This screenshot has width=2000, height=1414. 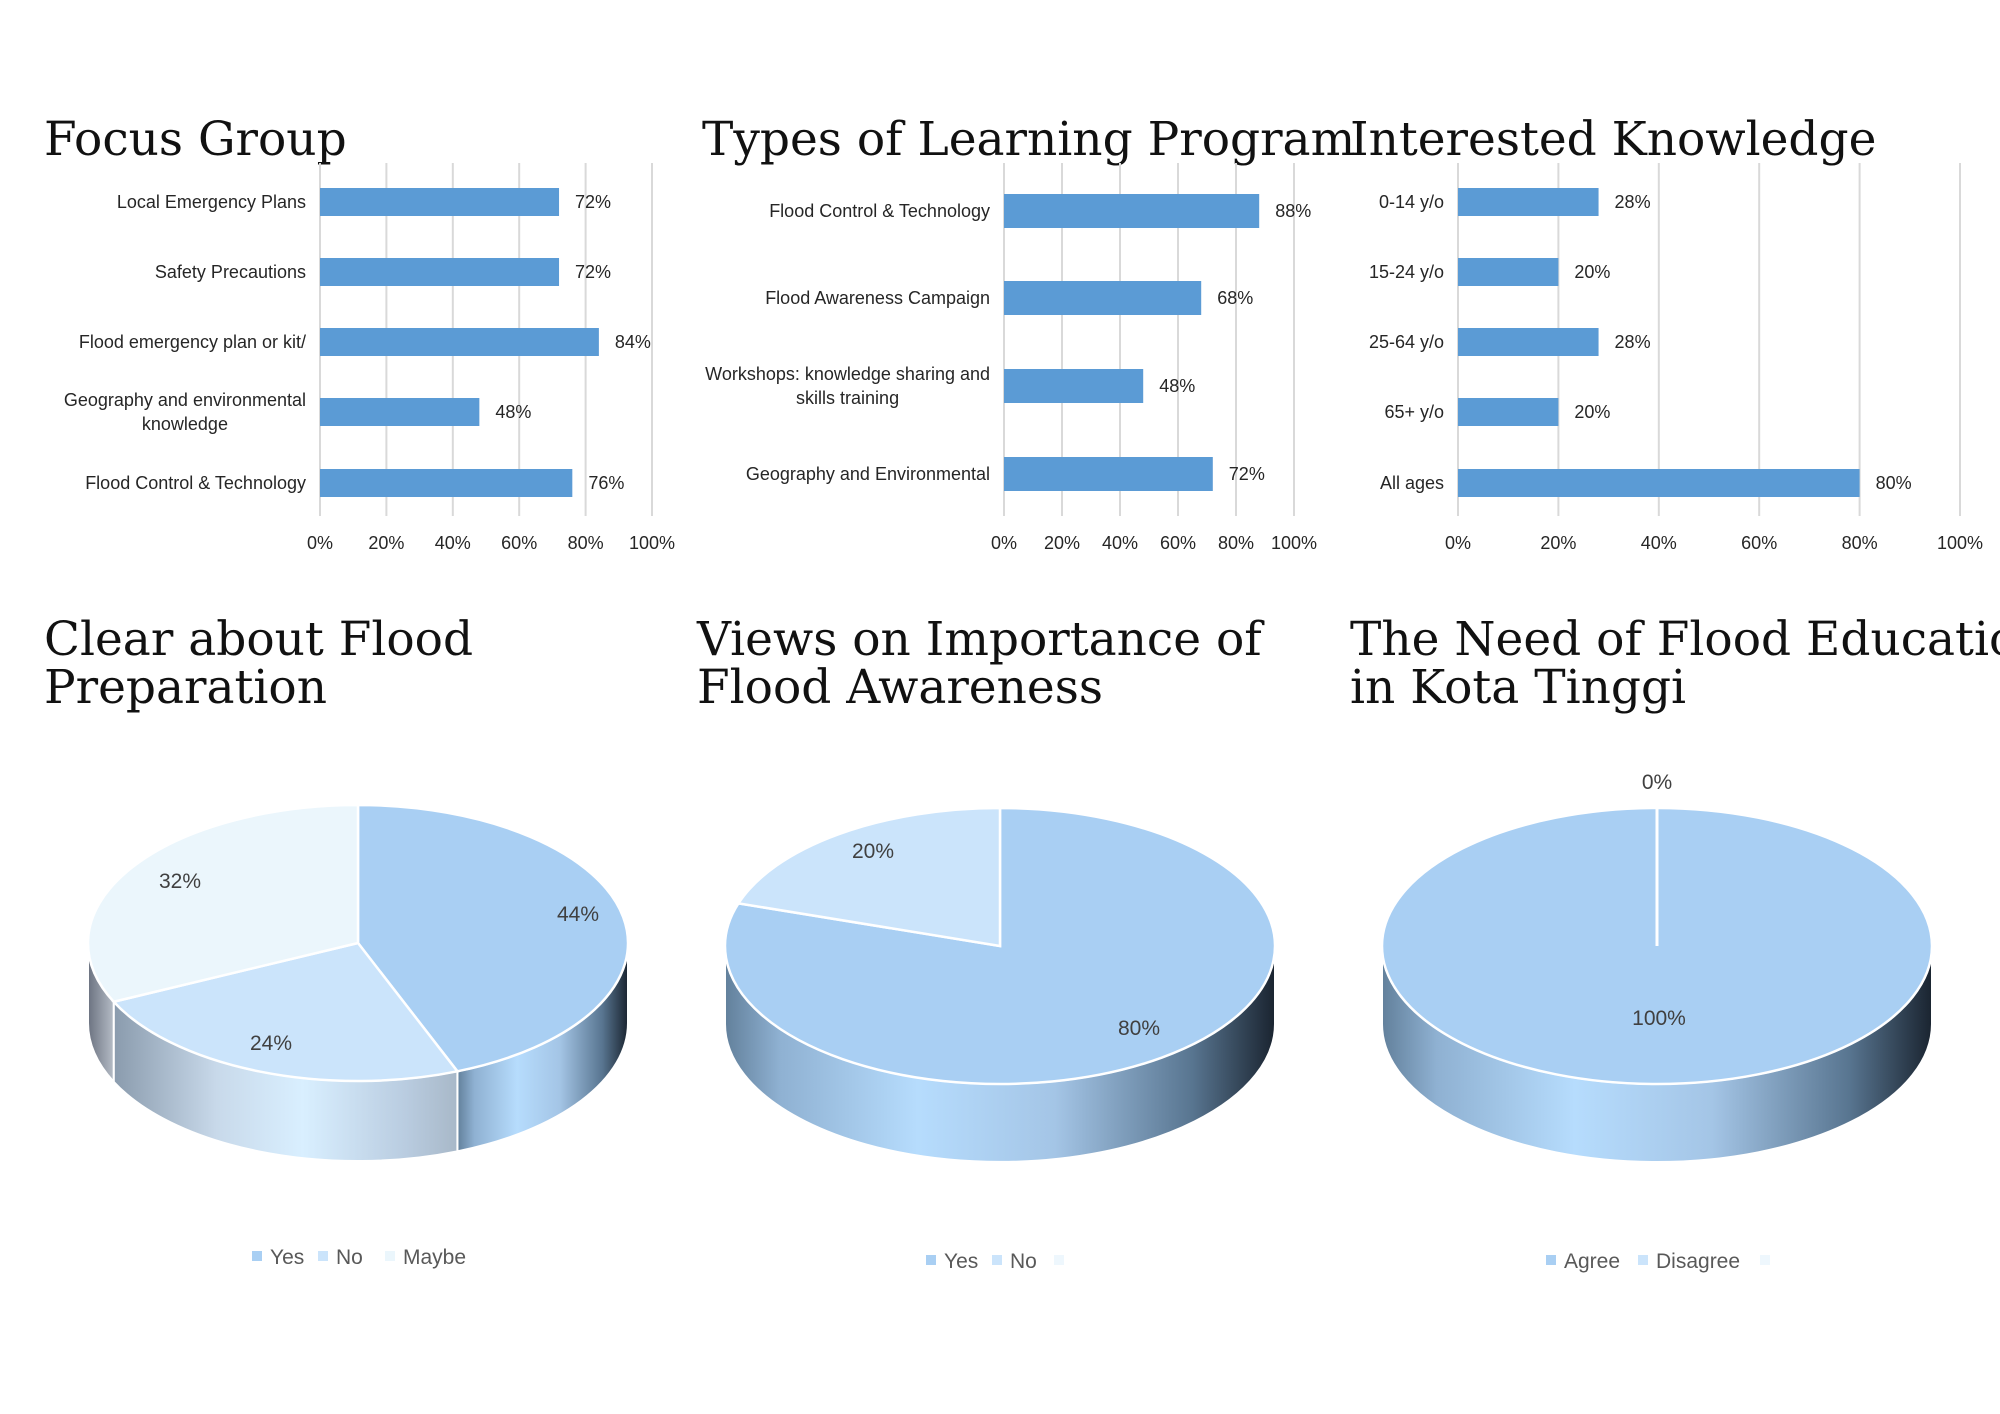 What do you see at coordinates (1406, 272) in the screenshot?
I see `category-label: 15-24 y/o` at bounding box center [1406, 272].